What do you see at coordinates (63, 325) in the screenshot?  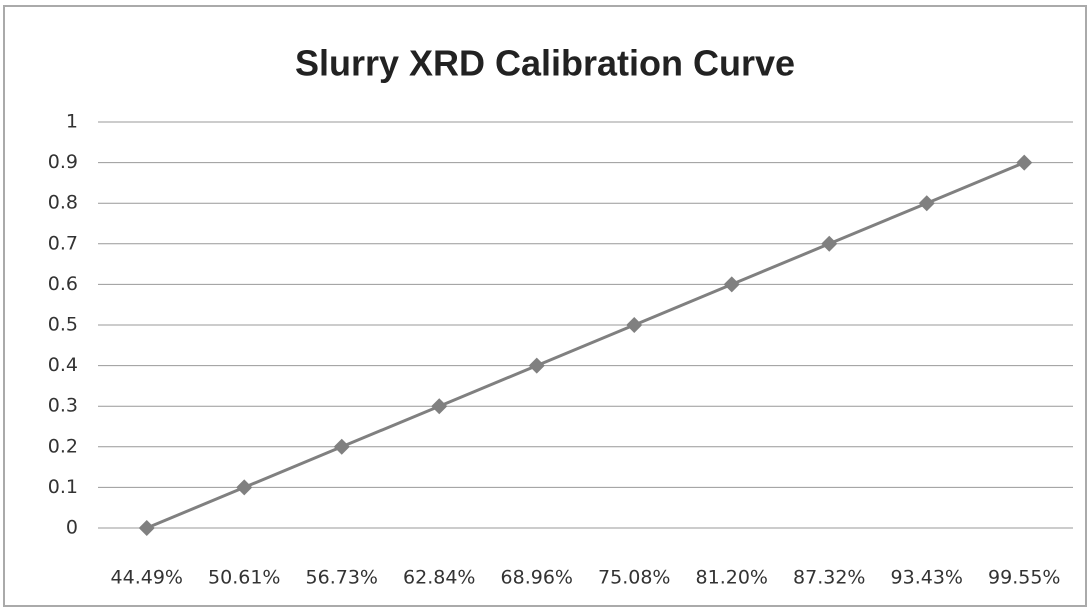 I see `y-tick-label: 0.5` at bounding box center [63, 325].